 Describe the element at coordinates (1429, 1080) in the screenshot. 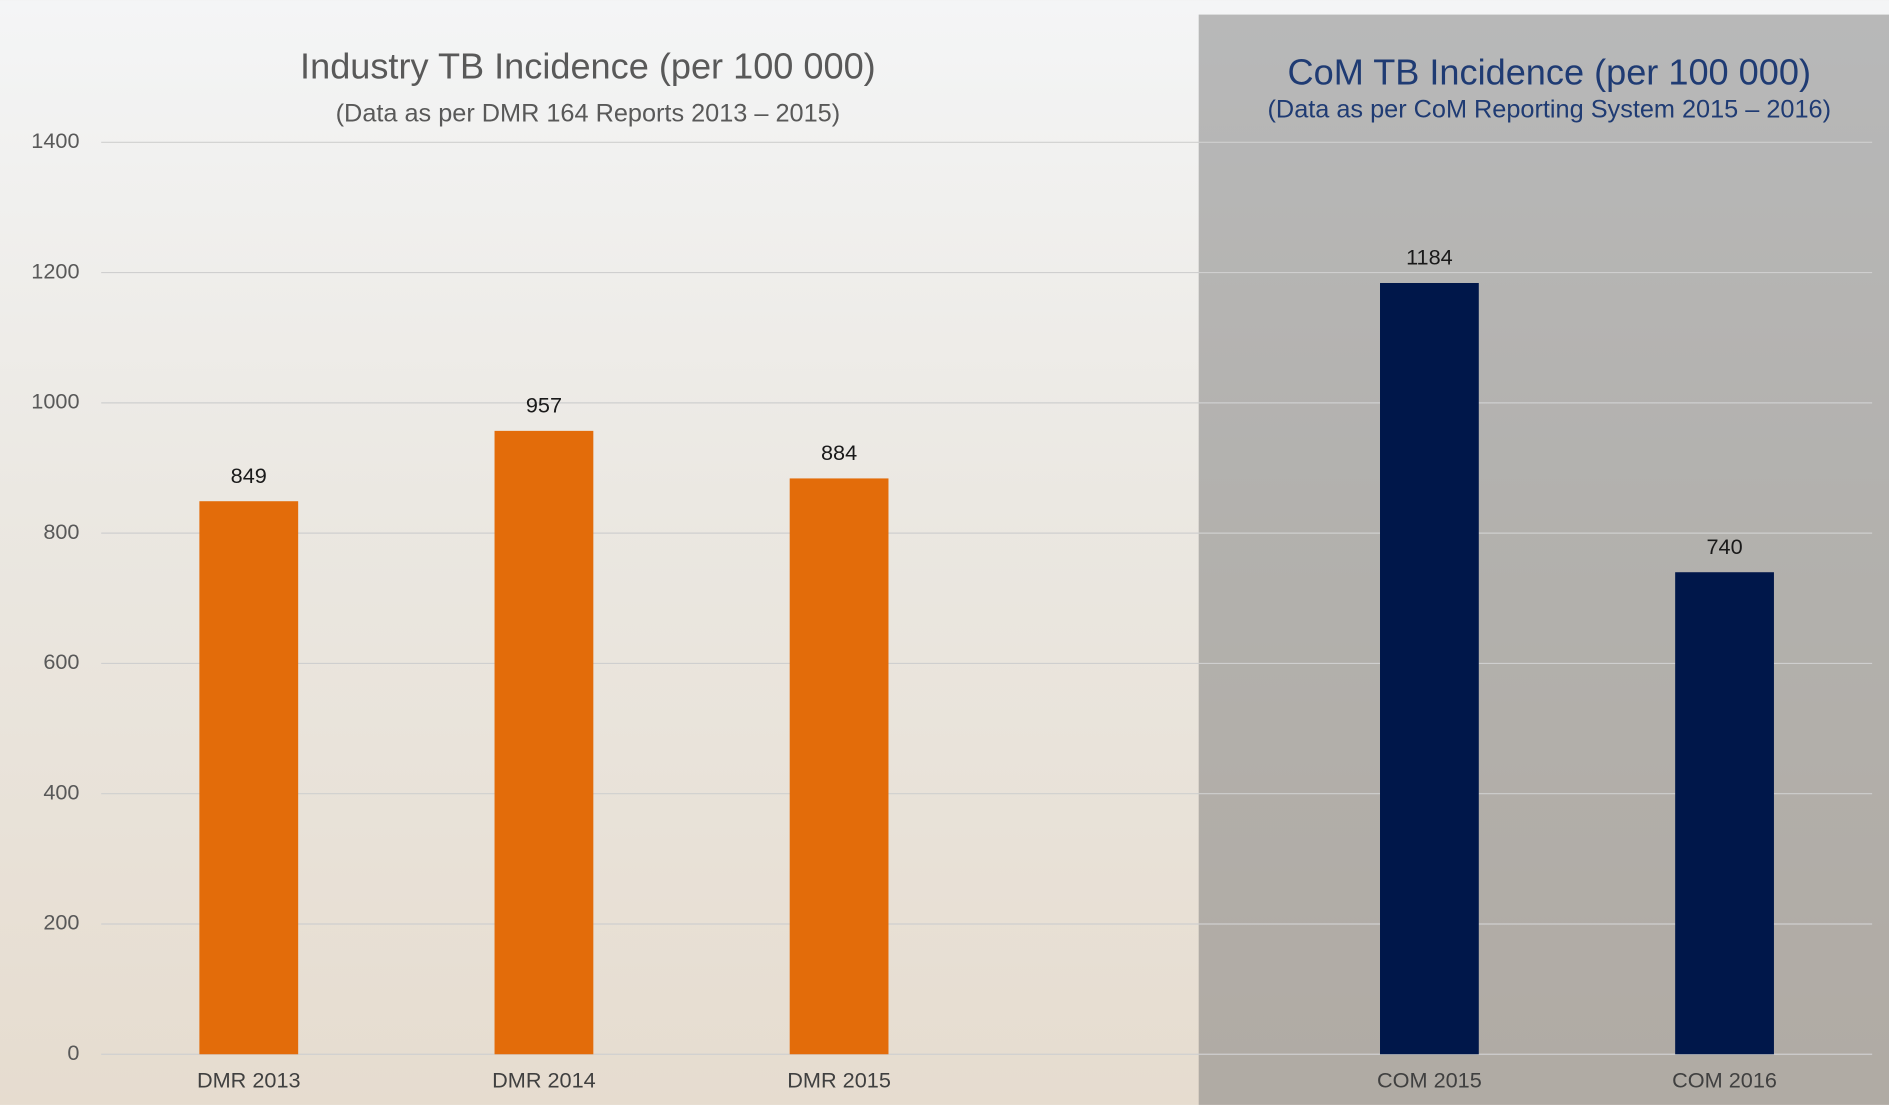

I see `x-tick-label: COM 2015` at that location.